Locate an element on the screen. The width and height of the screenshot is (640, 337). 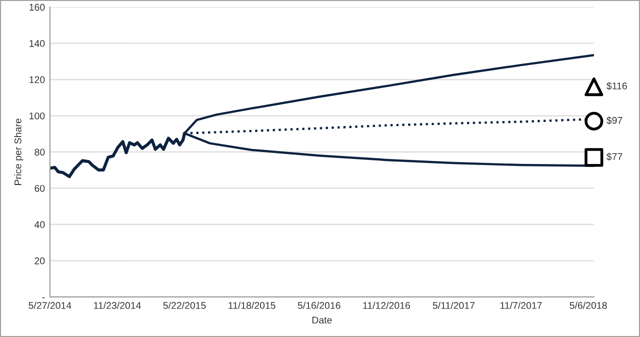
data-label: $116 is located at coordinates (616, 86).